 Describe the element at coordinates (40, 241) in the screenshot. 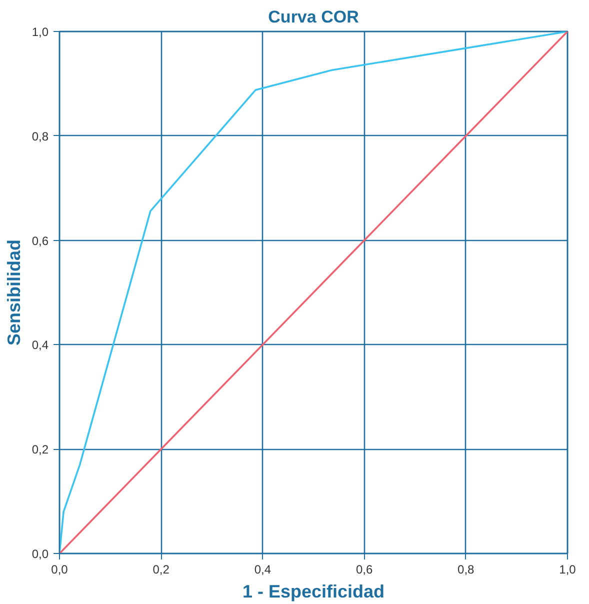

I see `y-tick-label: 0,6` at that location.